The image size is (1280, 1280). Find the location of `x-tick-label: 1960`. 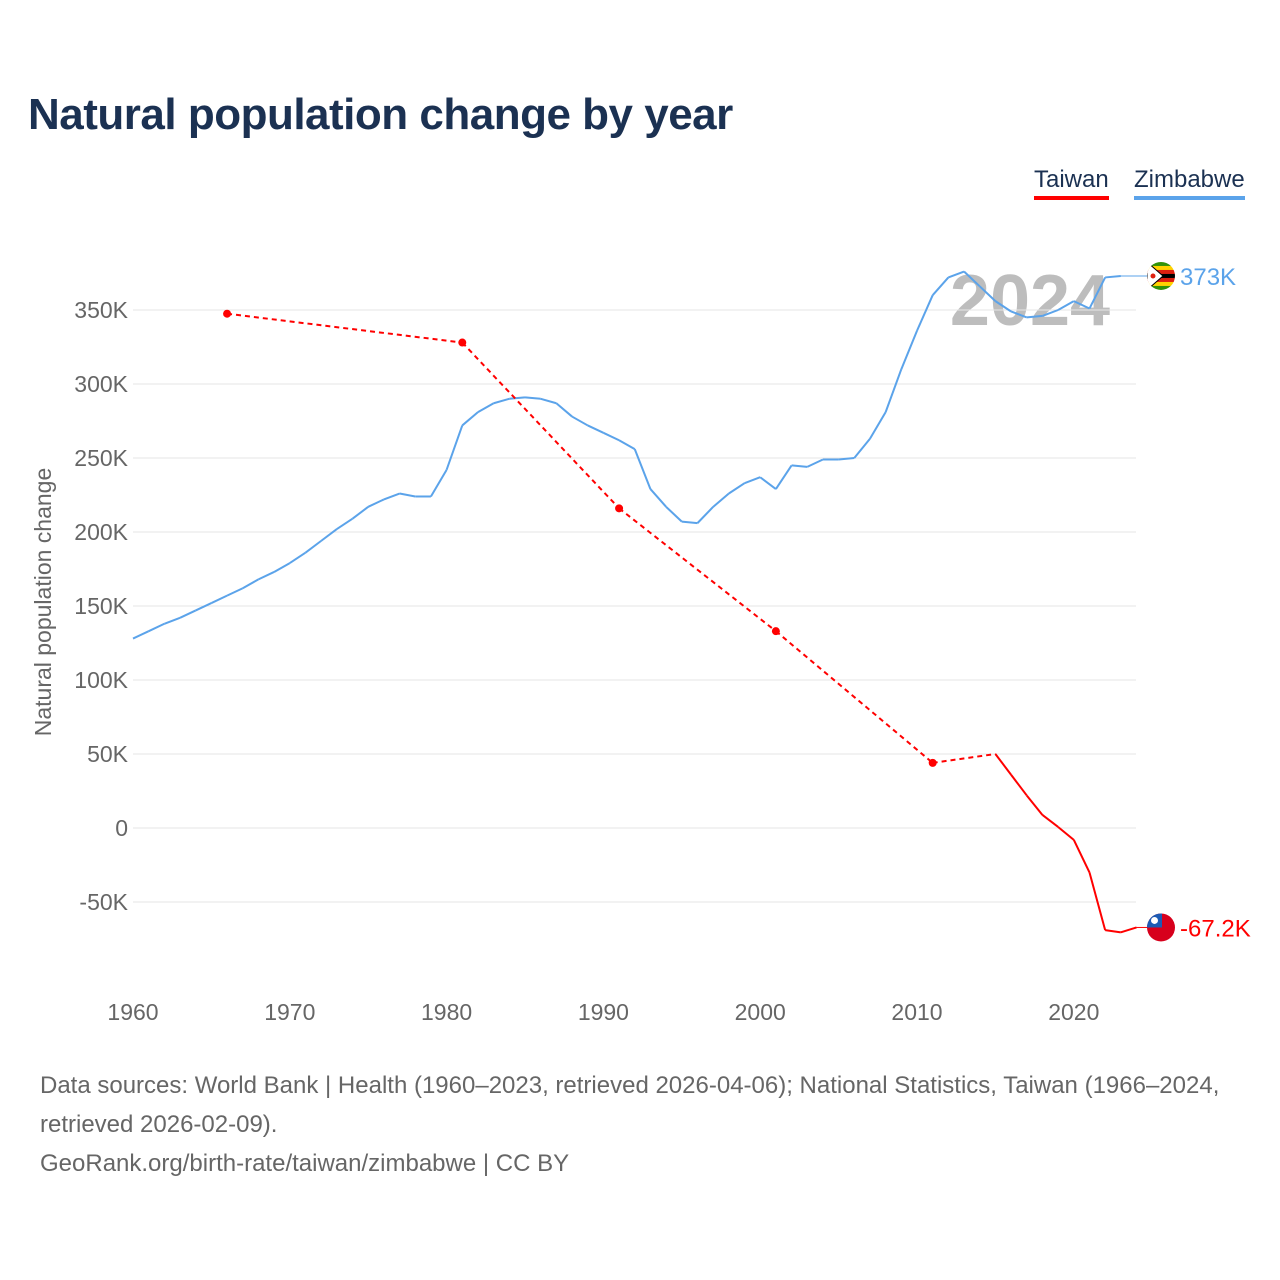

x-tick-label: 1960 is located at coordinates (132, 1012).